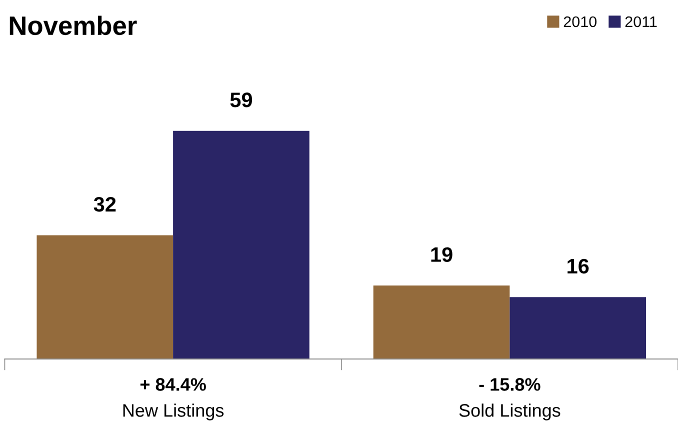 The height and width of the screenshot is (439, 678). Describe the element at coordinates (173, 412) in the screenshot. I see `x-tick-label: New Listings` at that location.